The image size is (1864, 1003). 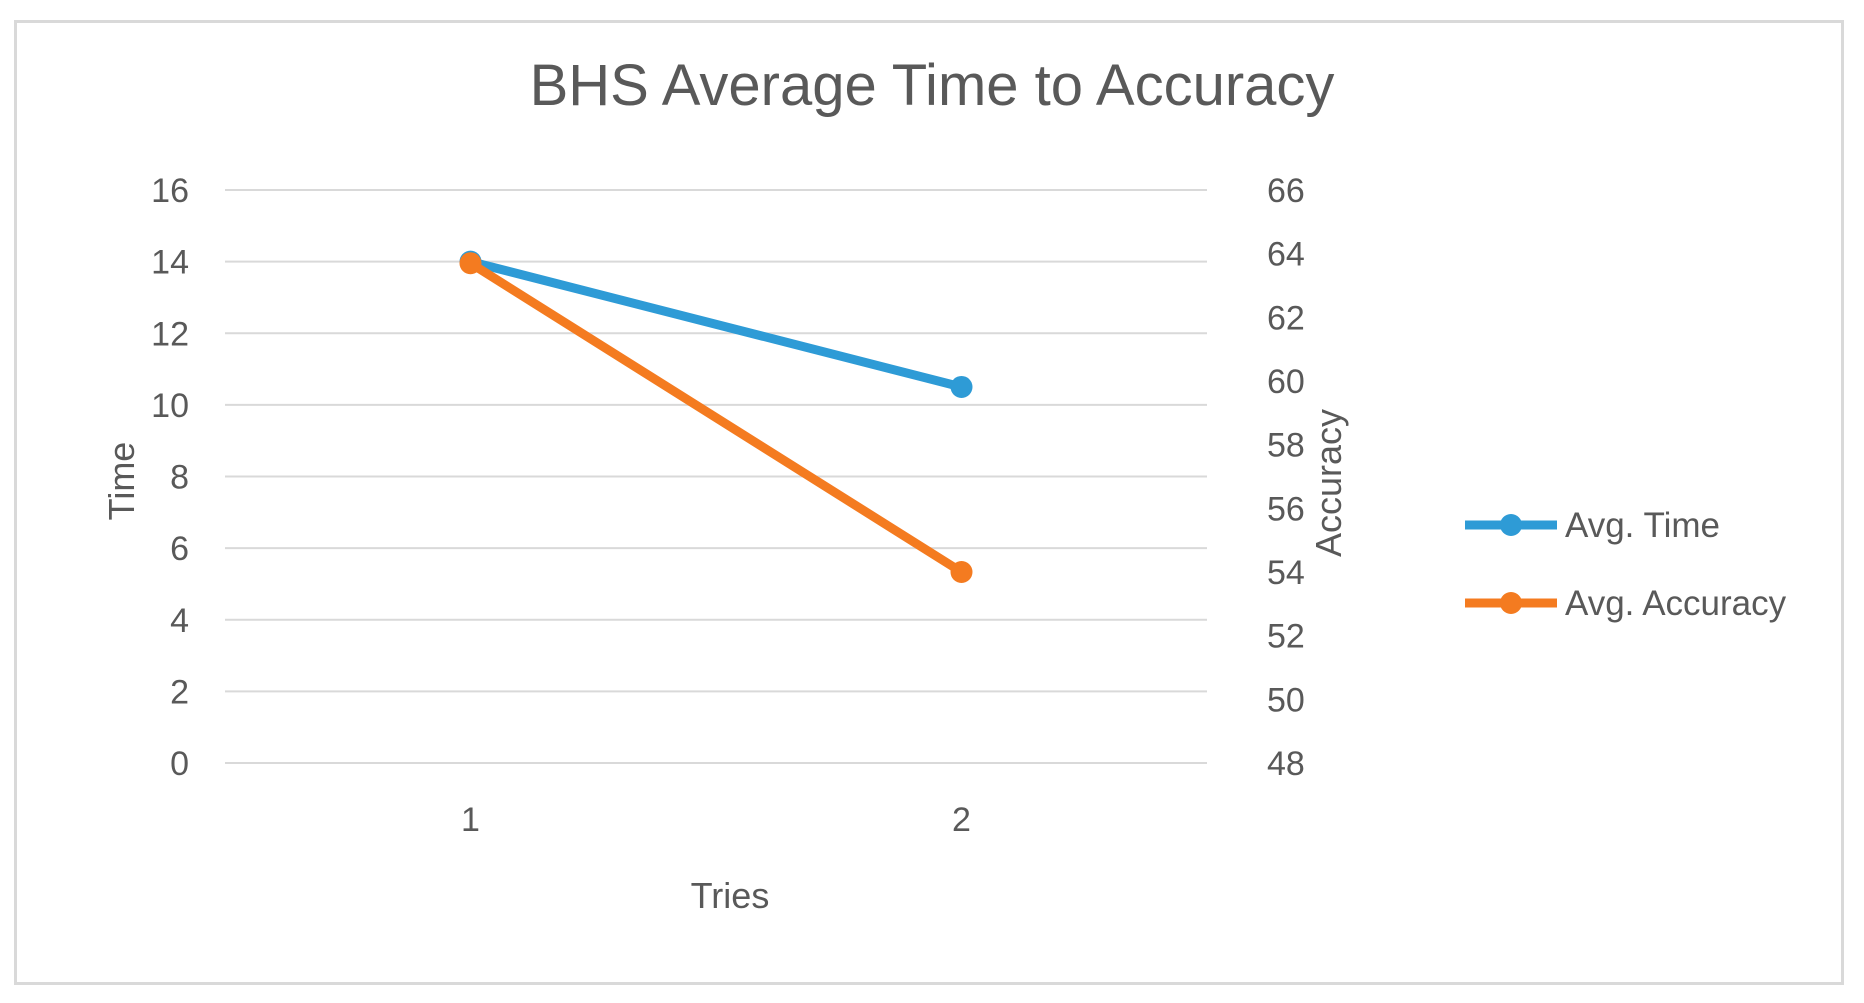 I want to click on right-tick-label: 48, so click(x=1286, y=764).